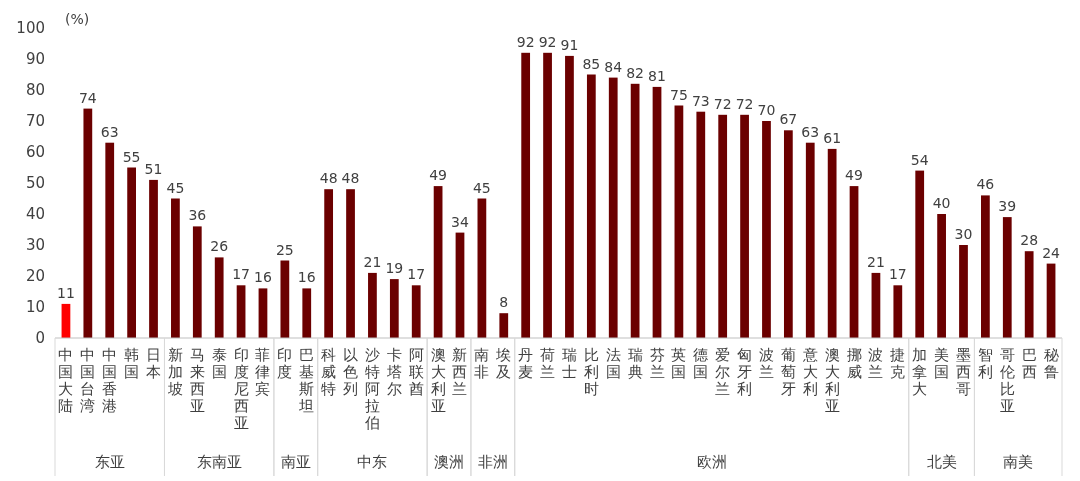 This screenshot has height=481, width=1080. What do you see at coordinates (351, 372) in the screenshot?
I see `x-tick-label: 以色列` at bounding box center [351, 372].